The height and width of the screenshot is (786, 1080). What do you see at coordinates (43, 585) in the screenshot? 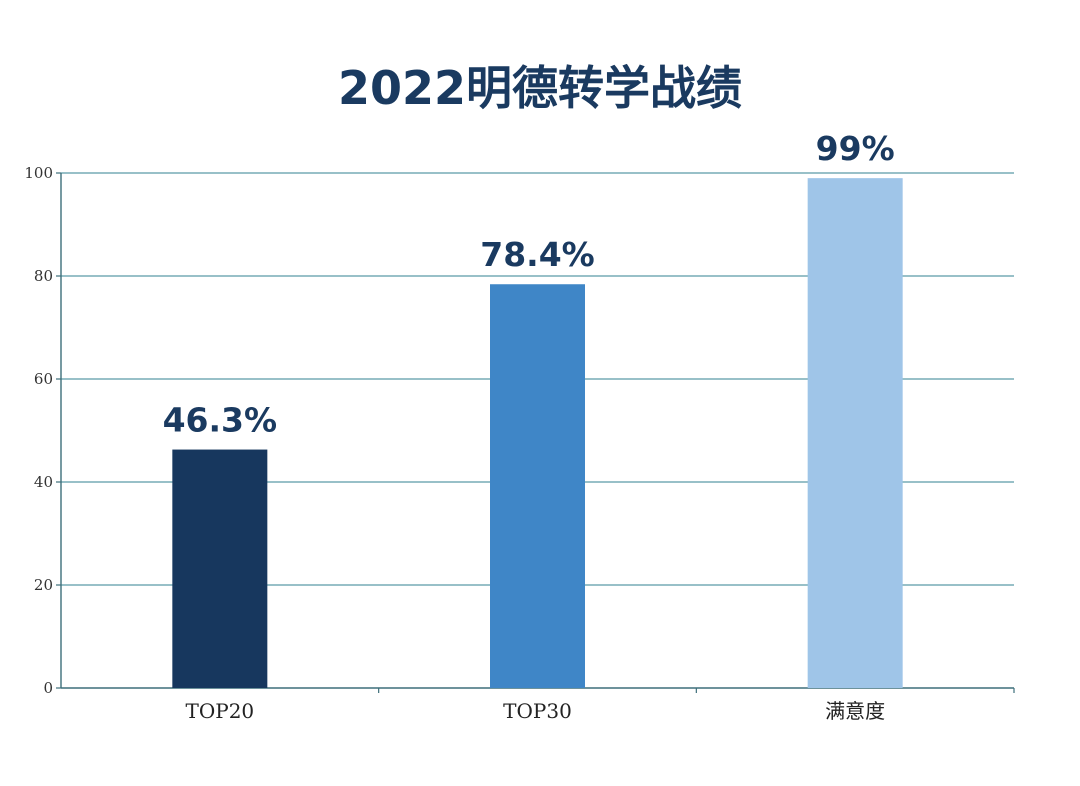
I see `y-tick-label: 20` at bounding box center [43, 585].